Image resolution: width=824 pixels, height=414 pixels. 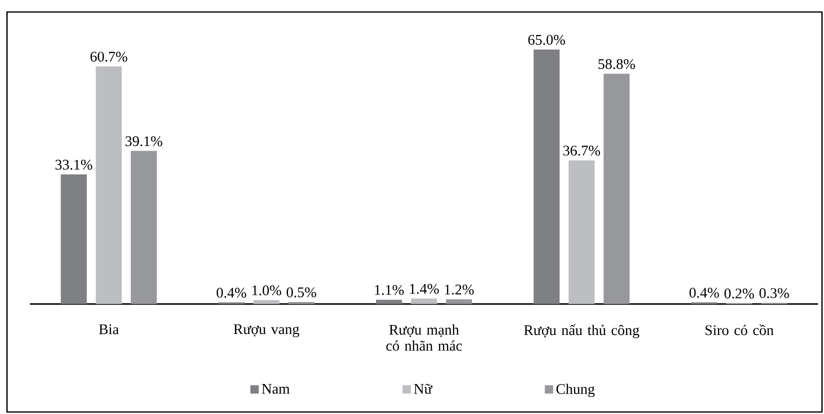 I want to click on legend-label: Chung, so click(x=575, y=391).